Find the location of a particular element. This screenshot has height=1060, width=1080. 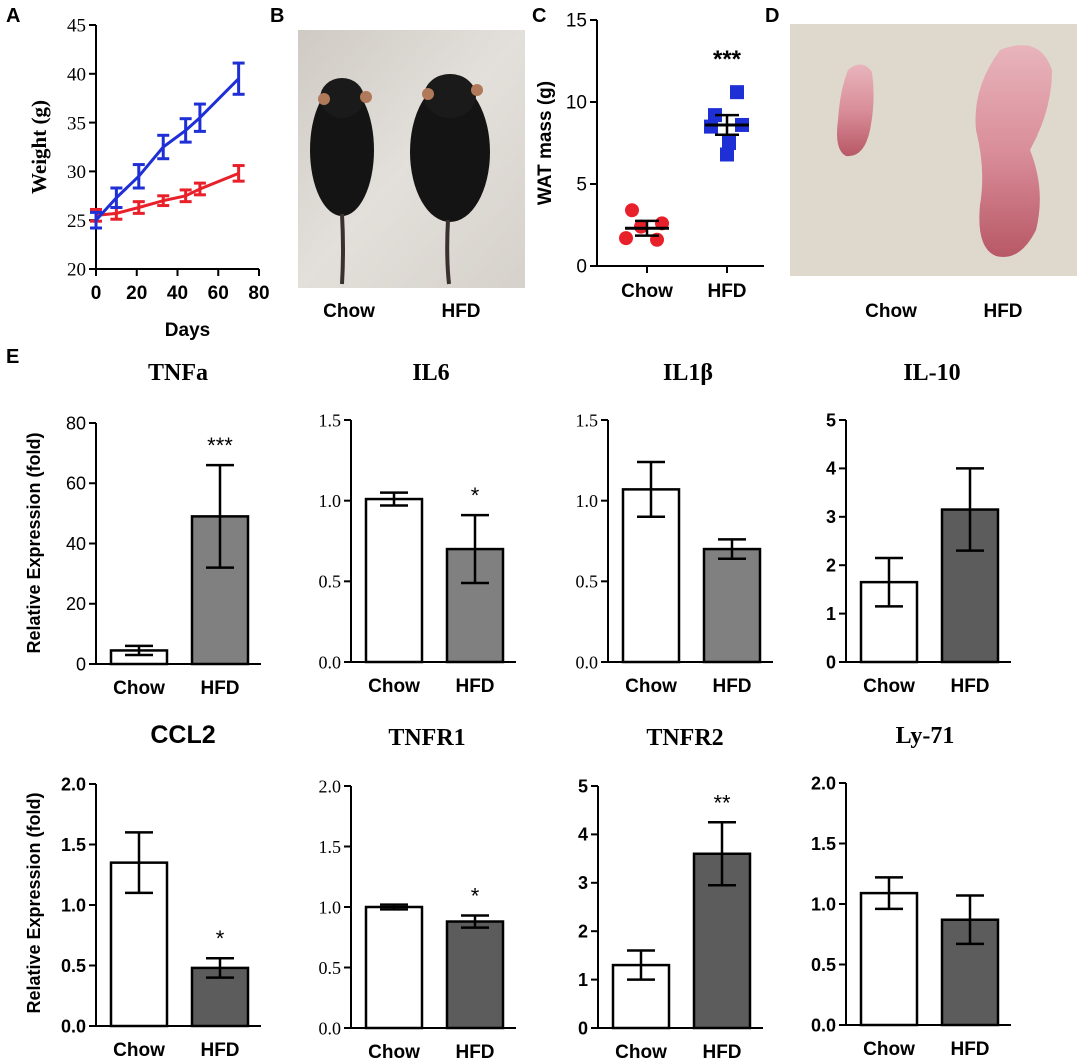

panel-label-a: A is located at coordinates (13, 16).